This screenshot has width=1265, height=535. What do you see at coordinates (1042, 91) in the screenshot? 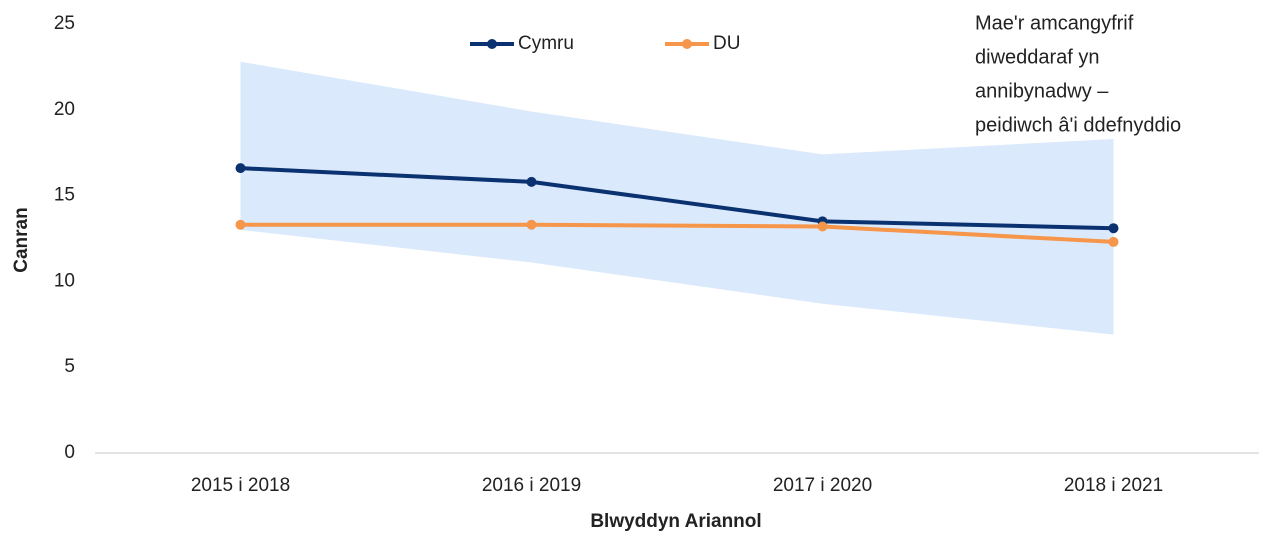
I see `annotation: annibynadwy –` at bounding box center [1042, 91].